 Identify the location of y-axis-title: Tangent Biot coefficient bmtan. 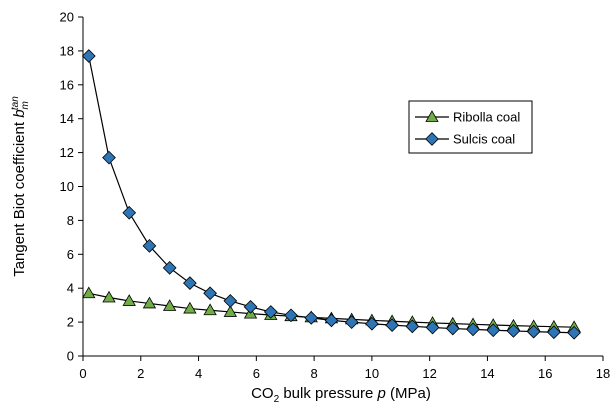
(20, 186).